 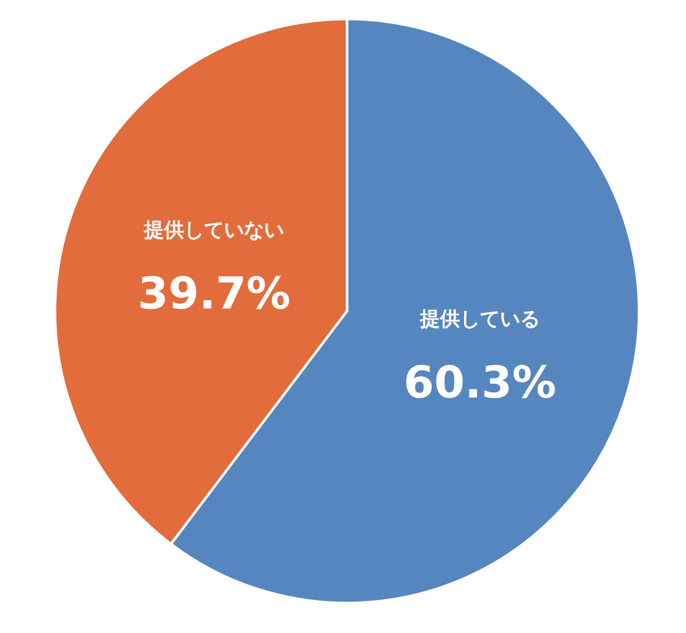 I want to click on data-label: 39.7%, so click(x=214, y=294).